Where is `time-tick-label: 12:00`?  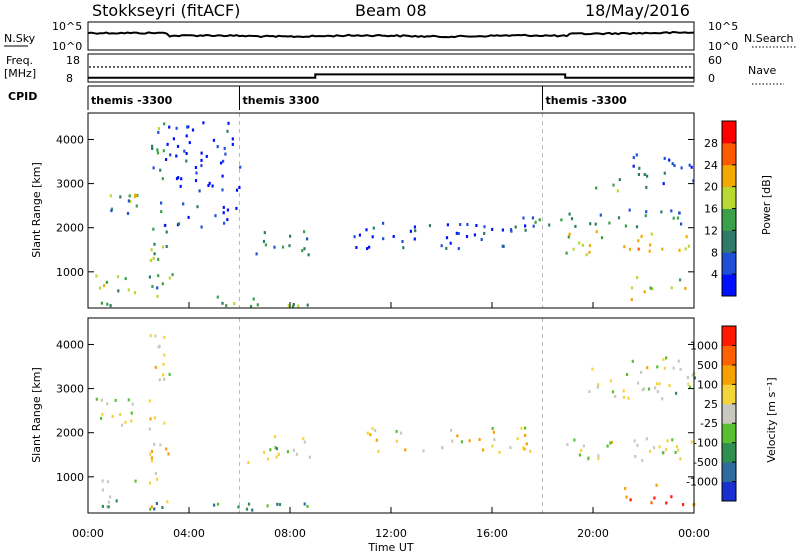
time-tick-label: 12:00 is located at coordinates (391, 533).